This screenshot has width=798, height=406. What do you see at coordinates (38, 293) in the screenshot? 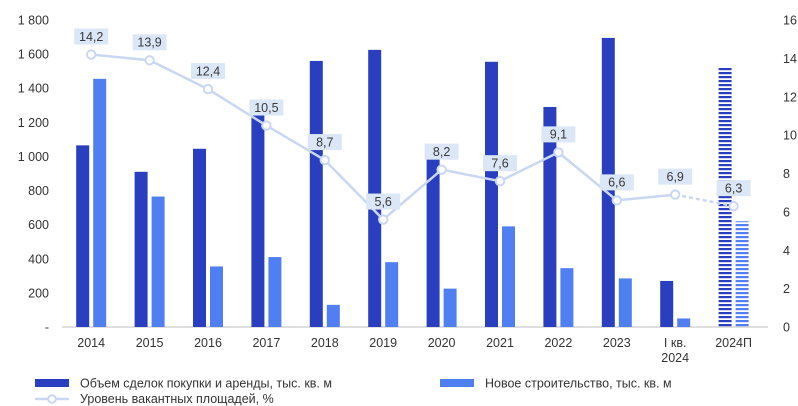
I see `y-left-tick-label: 200` at bounding box center [38, 293].